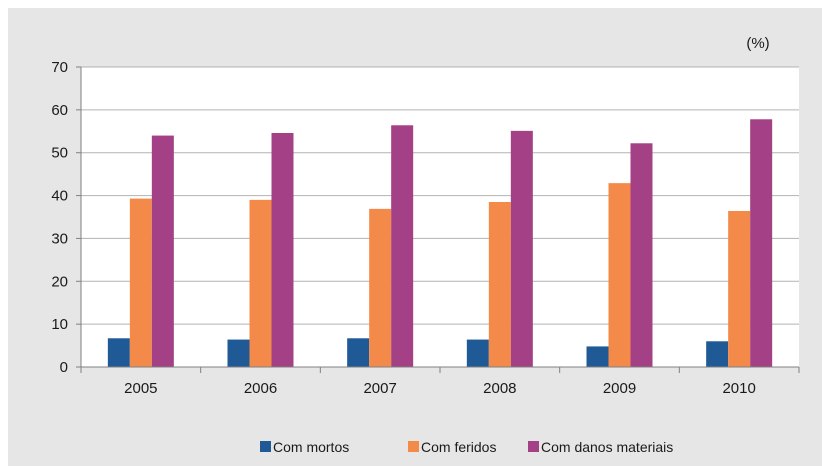 This screenshot has width=822, height=466. What do you see at coordinates (140, 388) in the screenshot?
I see `x-tick-label: 2005` at bounding box center [140, 388].